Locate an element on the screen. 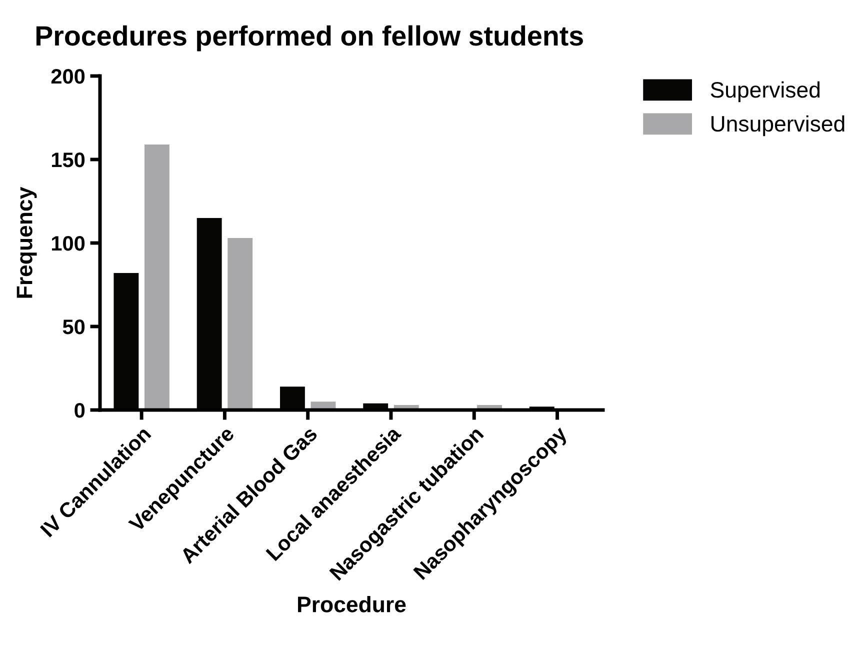  legend-label: Unsupervised is located at coordinates (778, 125).